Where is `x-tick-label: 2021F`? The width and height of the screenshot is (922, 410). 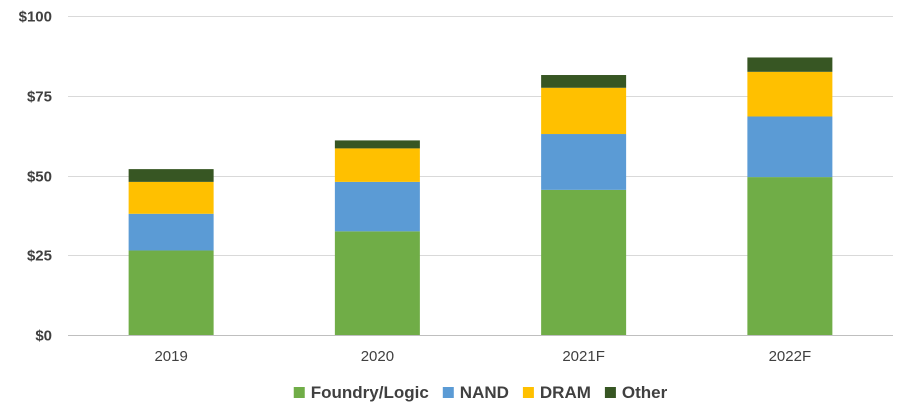 x-tick-label: 2021F is located at coordinates (583, 356).